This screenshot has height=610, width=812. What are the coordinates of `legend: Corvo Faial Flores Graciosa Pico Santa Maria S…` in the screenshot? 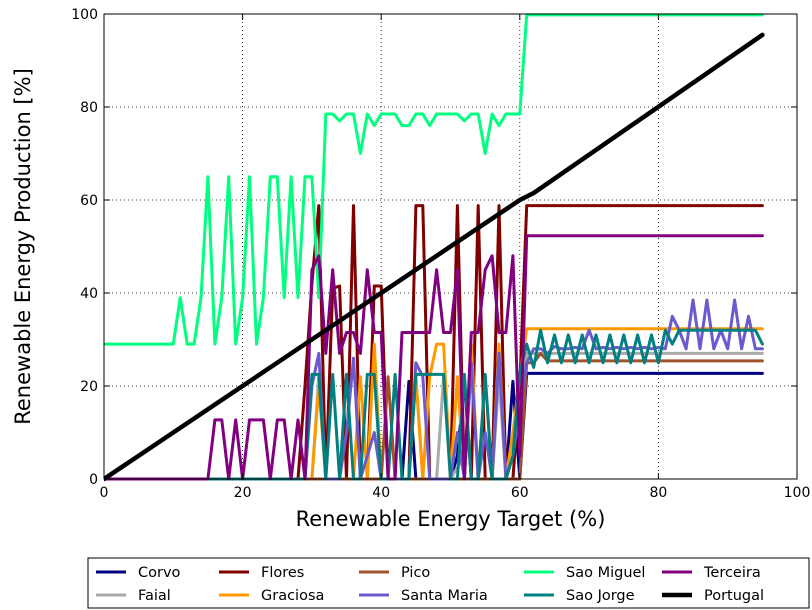 It's located at (448, 583).